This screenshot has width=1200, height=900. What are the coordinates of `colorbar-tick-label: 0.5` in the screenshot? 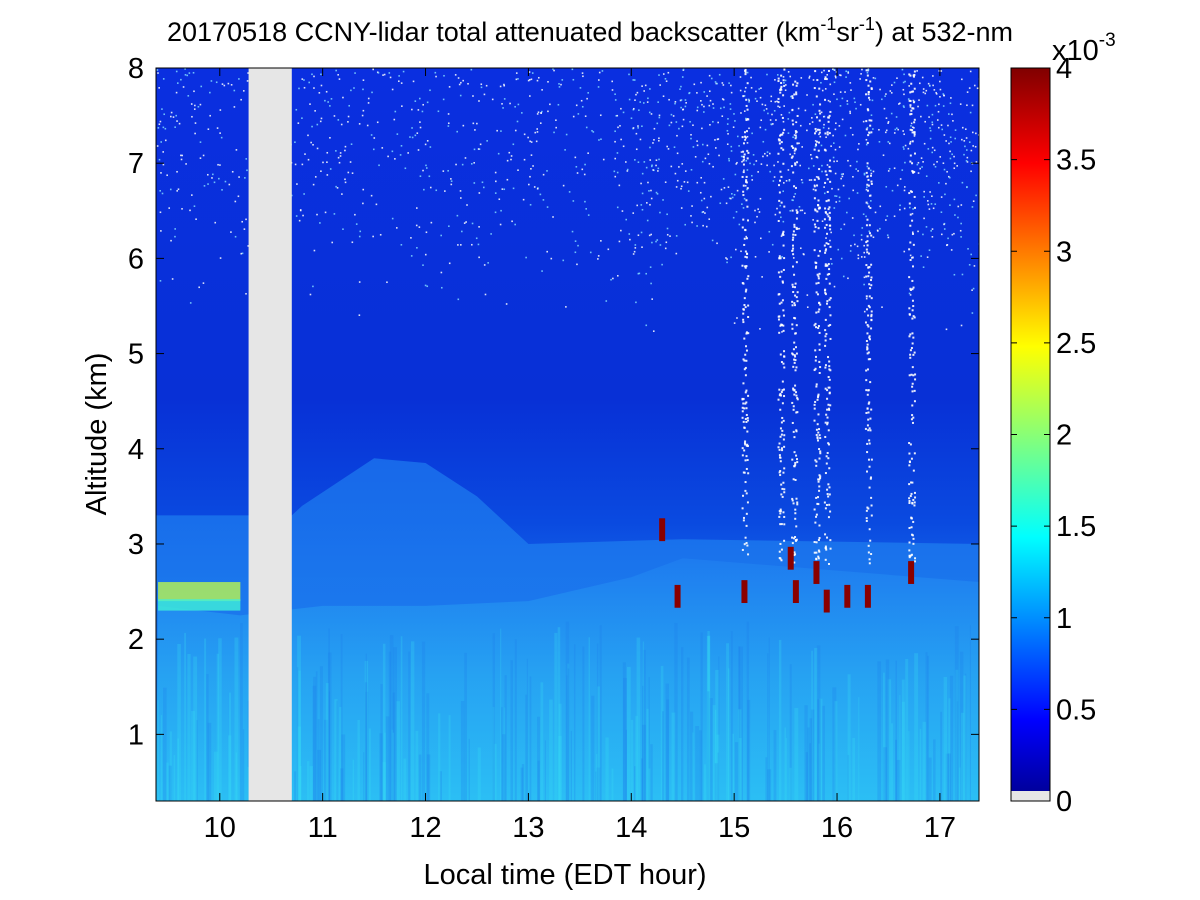 It's located at (1076, 710).